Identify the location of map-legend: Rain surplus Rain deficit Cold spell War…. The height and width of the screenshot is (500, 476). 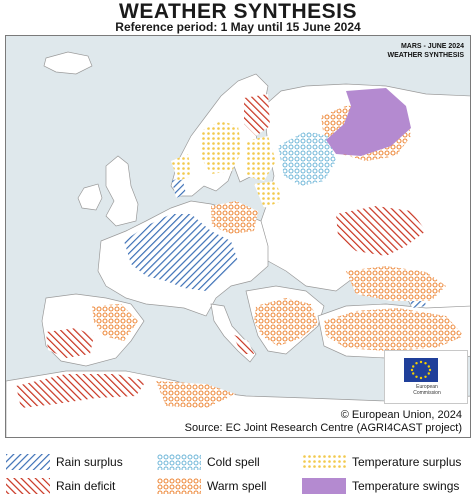
(238, 470).